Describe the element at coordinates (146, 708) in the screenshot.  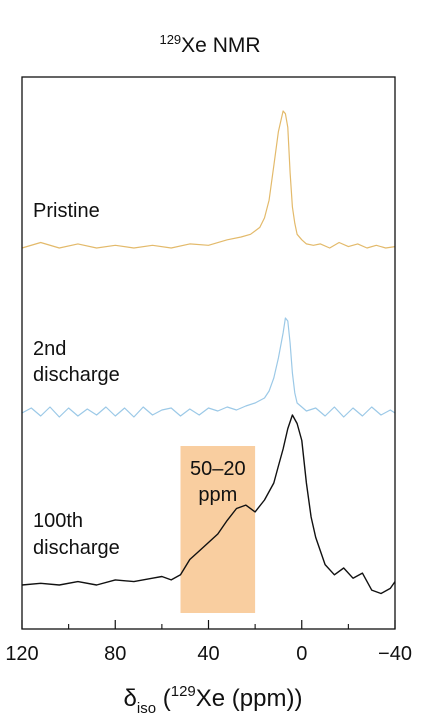
I see `xlabel-subscript: iso` at that location.